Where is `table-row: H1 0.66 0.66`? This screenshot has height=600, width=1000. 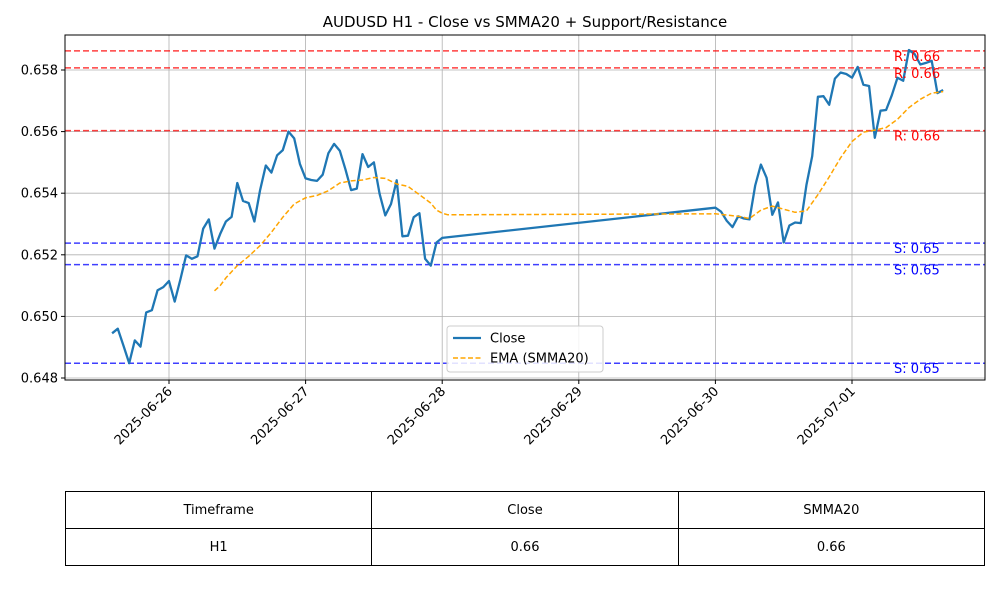 table-row: H1 0.66 0.66 is located at coordinates (525, 547).